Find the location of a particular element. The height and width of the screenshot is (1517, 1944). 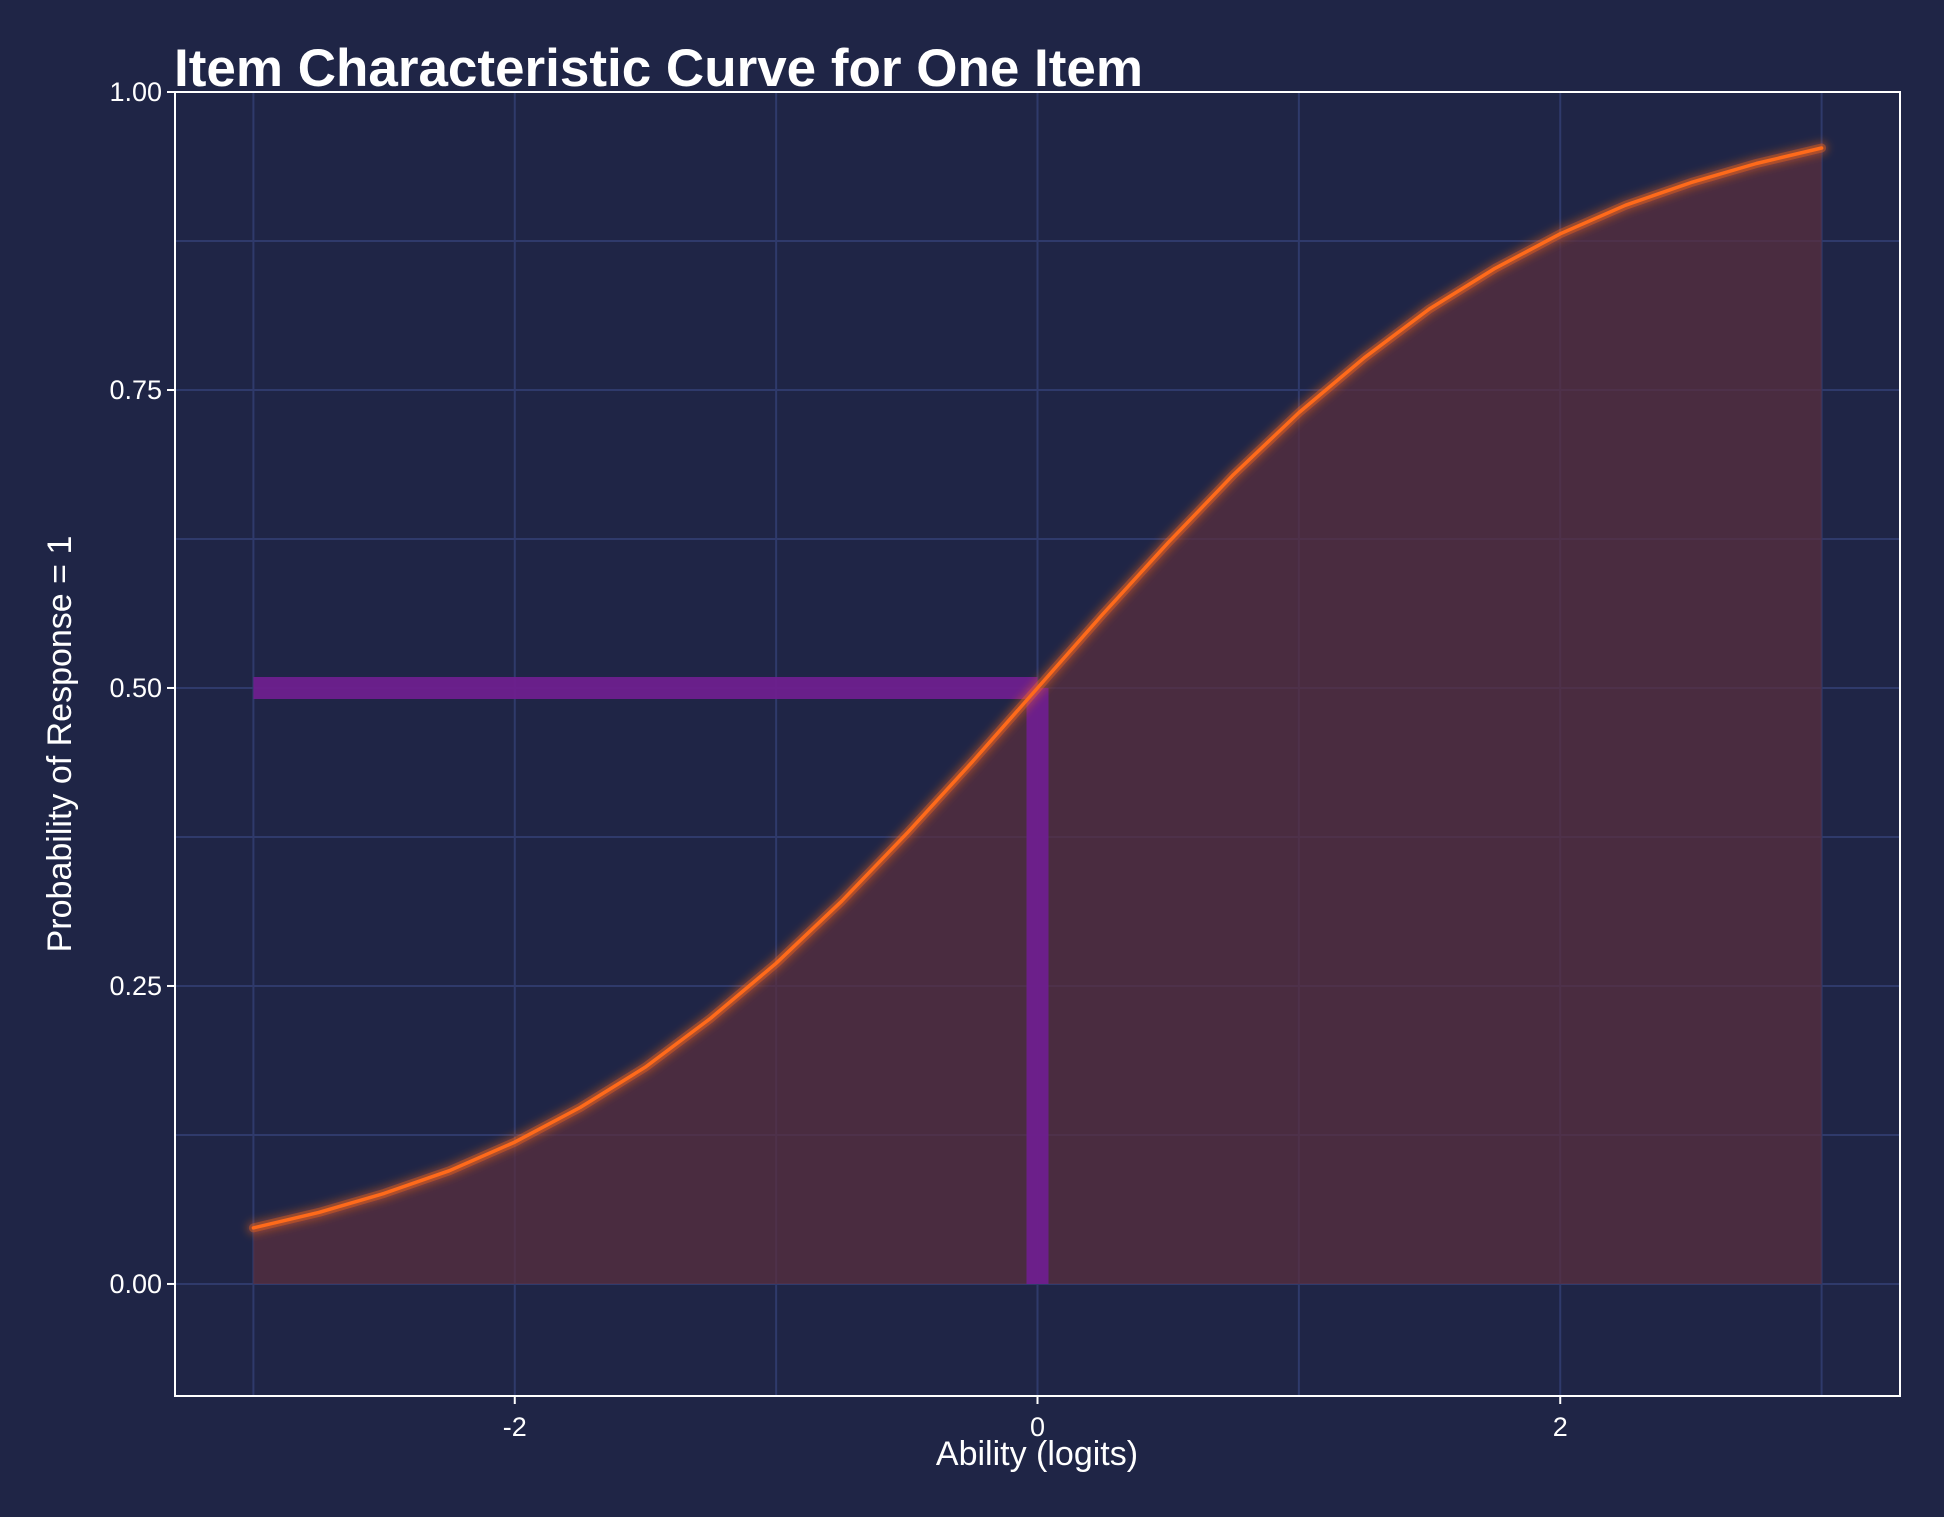

chart-title: Item Characteristic Curve for One Item is located at coordinates (658, 68).